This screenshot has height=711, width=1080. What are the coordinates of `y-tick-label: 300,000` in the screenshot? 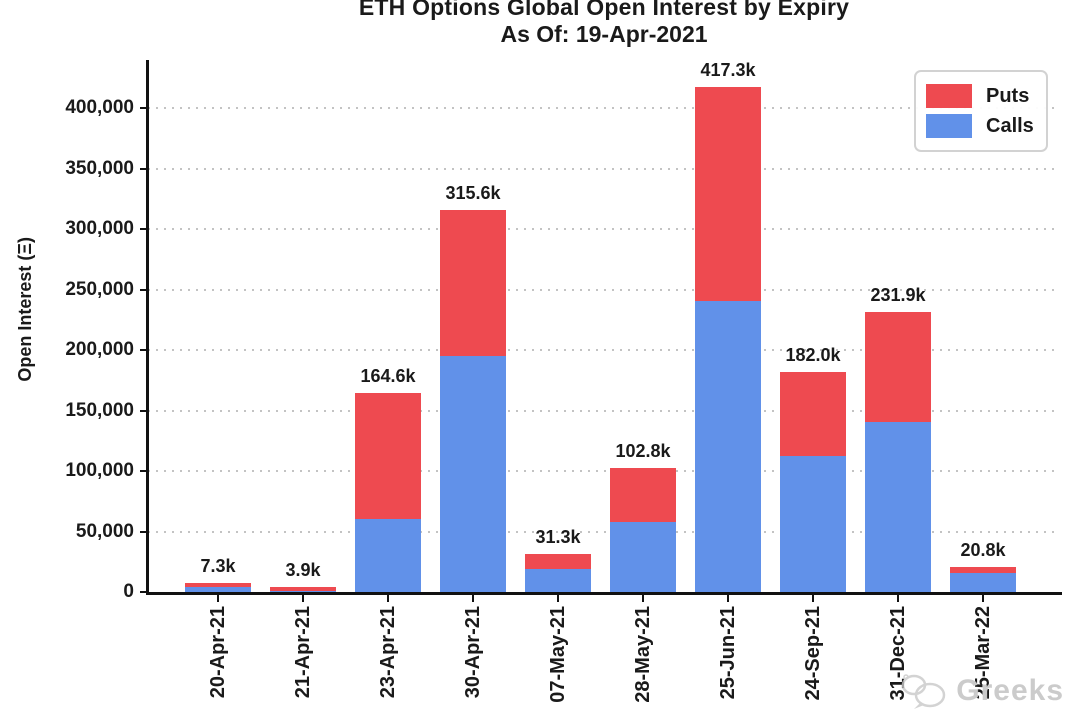 It's located at (99, 229).